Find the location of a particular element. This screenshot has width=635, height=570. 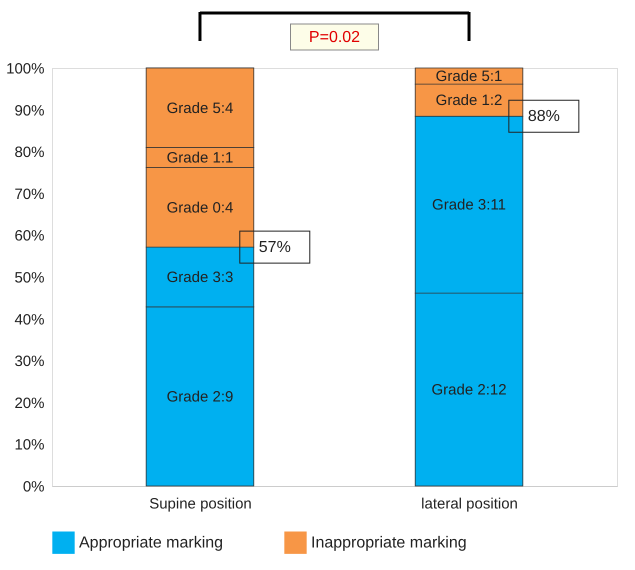

x-tick-label: Supine position is located at coordinates (200, 504).